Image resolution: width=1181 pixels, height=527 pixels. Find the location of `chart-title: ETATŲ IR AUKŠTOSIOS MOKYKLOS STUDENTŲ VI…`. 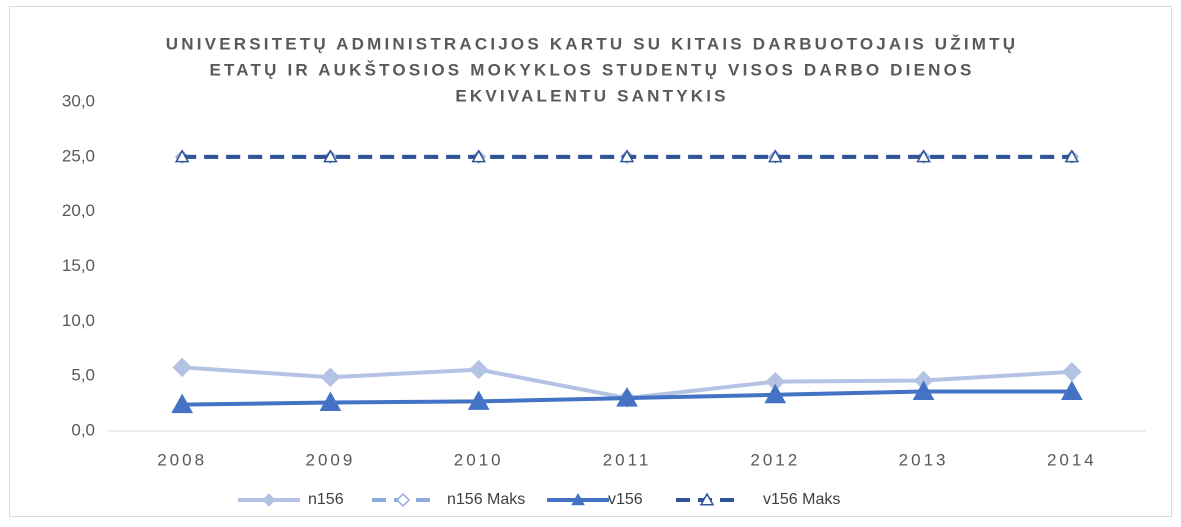

chart-title: ETATŲ IR AUKŠTOSIOS MOKYKLOS STUDENTŲ VI… is located at coordinates (591, 69).